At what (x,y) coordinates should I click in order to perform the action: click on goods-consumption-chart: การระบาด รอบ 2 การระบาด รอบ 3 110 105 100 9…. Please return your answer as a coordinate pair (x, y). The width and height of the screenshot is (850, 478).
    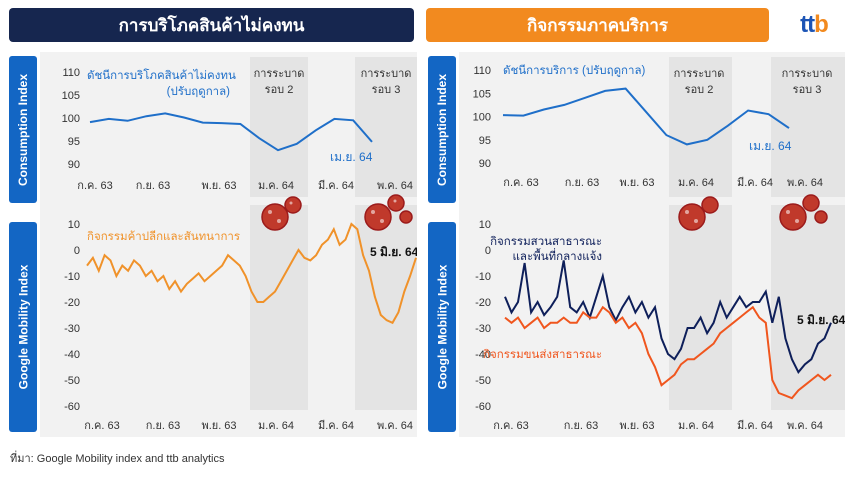
    Looking at the image, I should click on (228, 128).